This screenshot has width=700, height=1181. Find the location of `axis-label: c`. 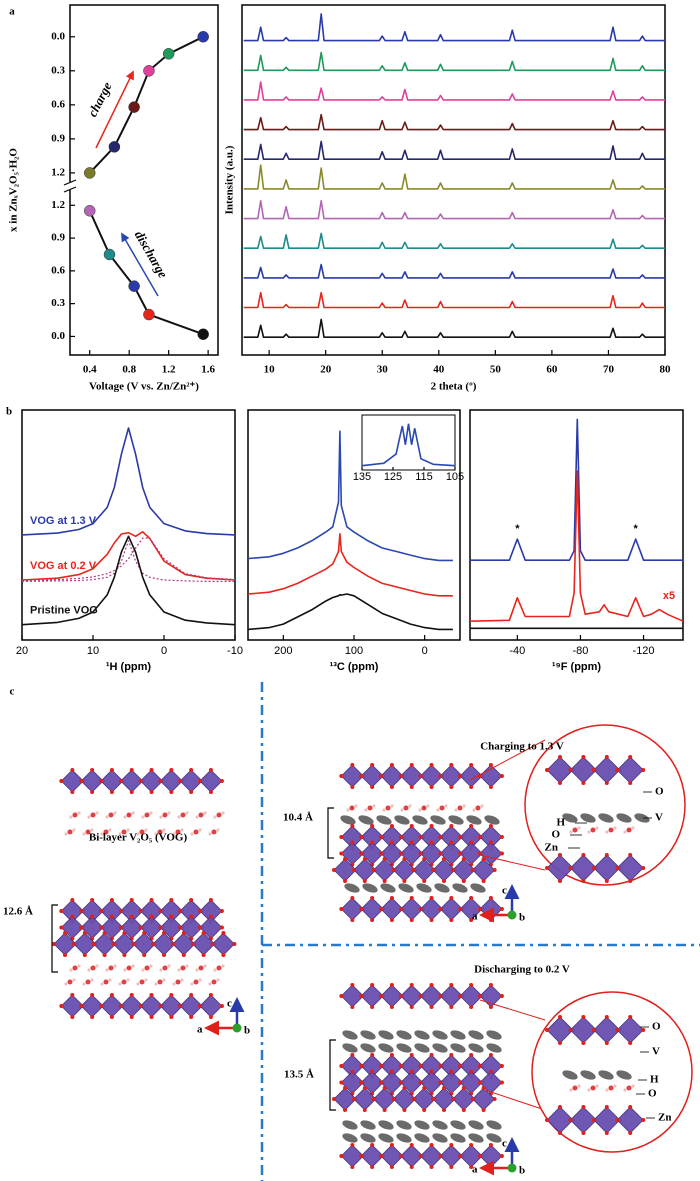

axis-label: c is located at coordinates (229, 1004).